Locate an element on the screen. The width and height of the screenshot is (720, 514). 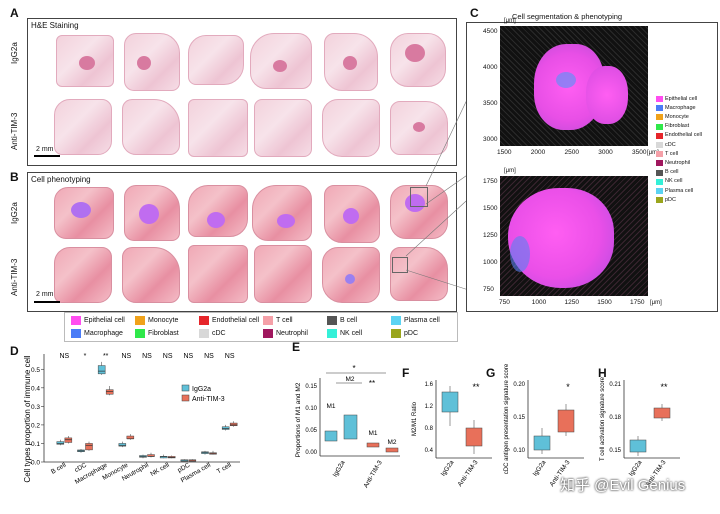
f-sig: ** is located at coordinates (476, 387).